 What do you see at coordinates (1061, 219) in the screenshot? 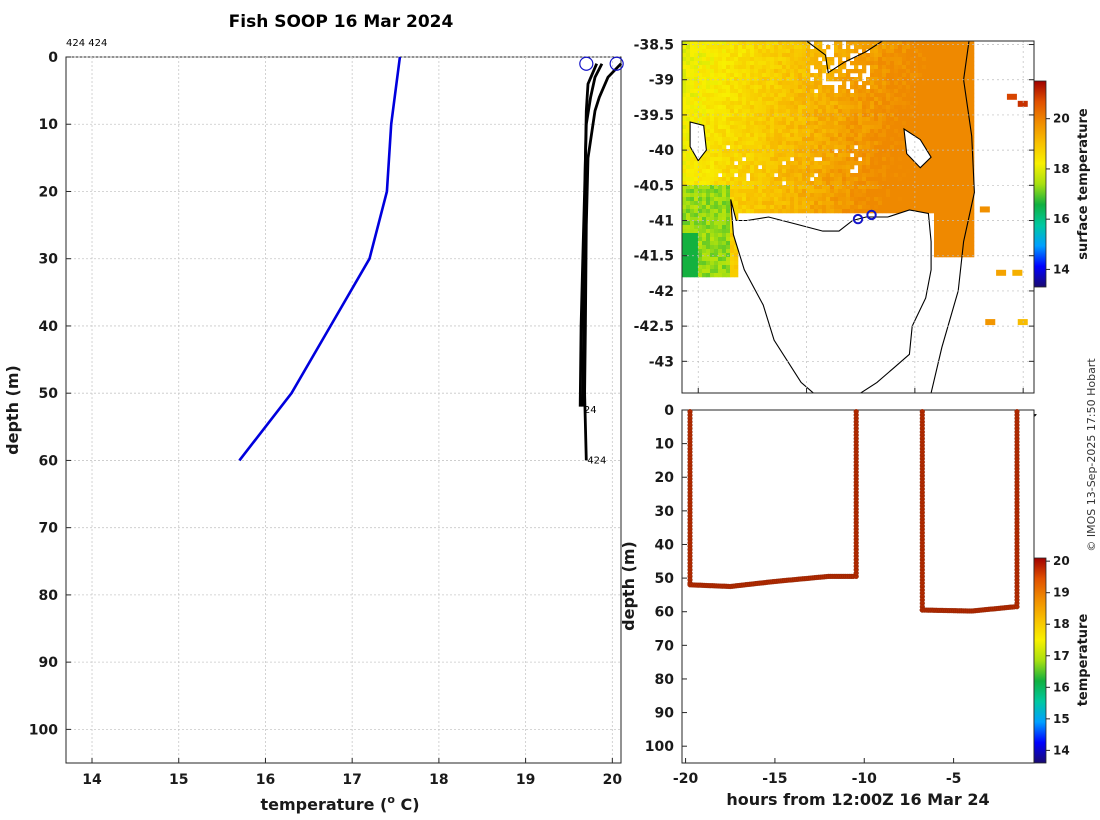
I see `map-colorbar-tick-label: 16` at bounding box center [1061, 219].